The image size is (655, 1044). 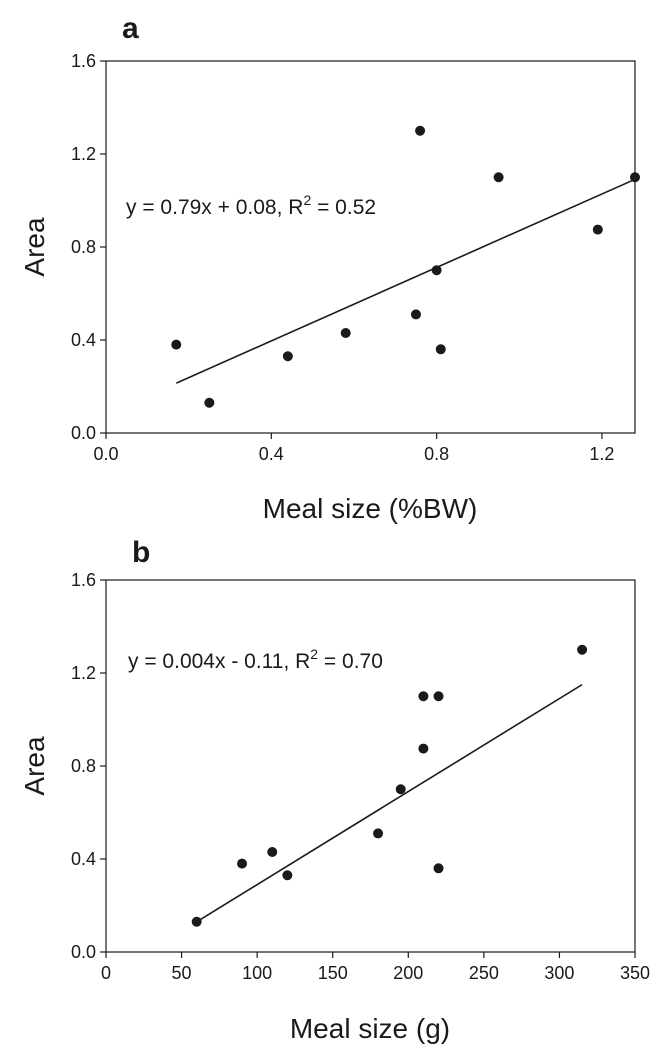 I want to click on y-tick-label-b-1: 0.4, so click(x=83, y=859).